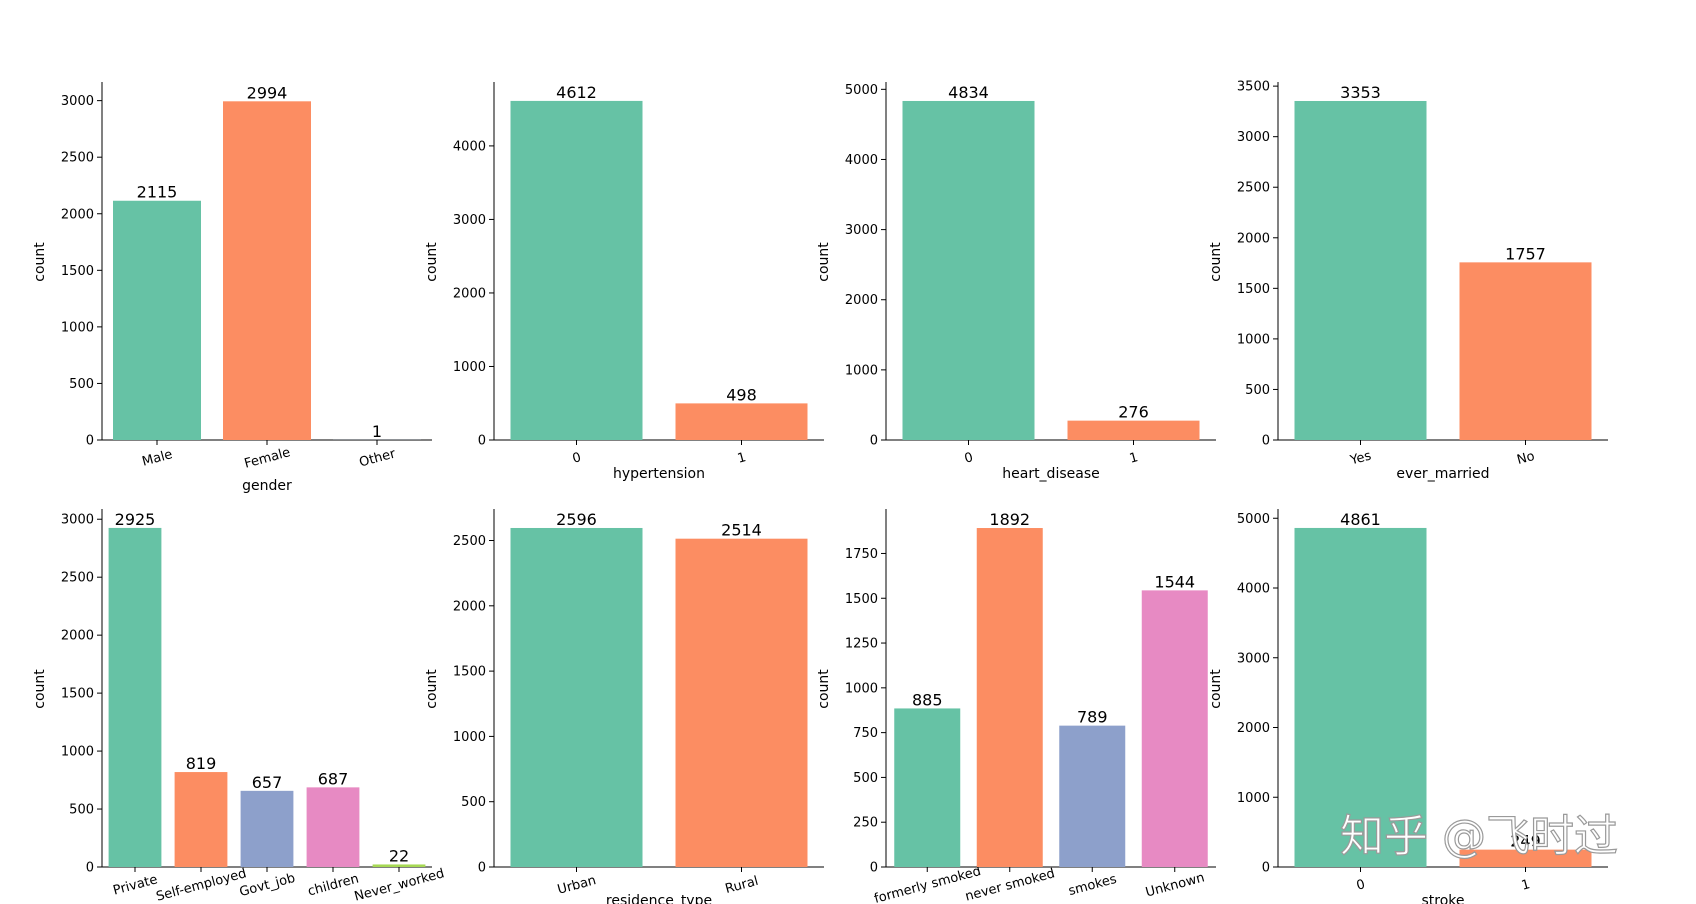 This screenshot has width=1696, height=904. What do you see at coordinates (378, 458) in the screenshot?
I see `x-tick-label: Other` at bounding box center [378, 458].